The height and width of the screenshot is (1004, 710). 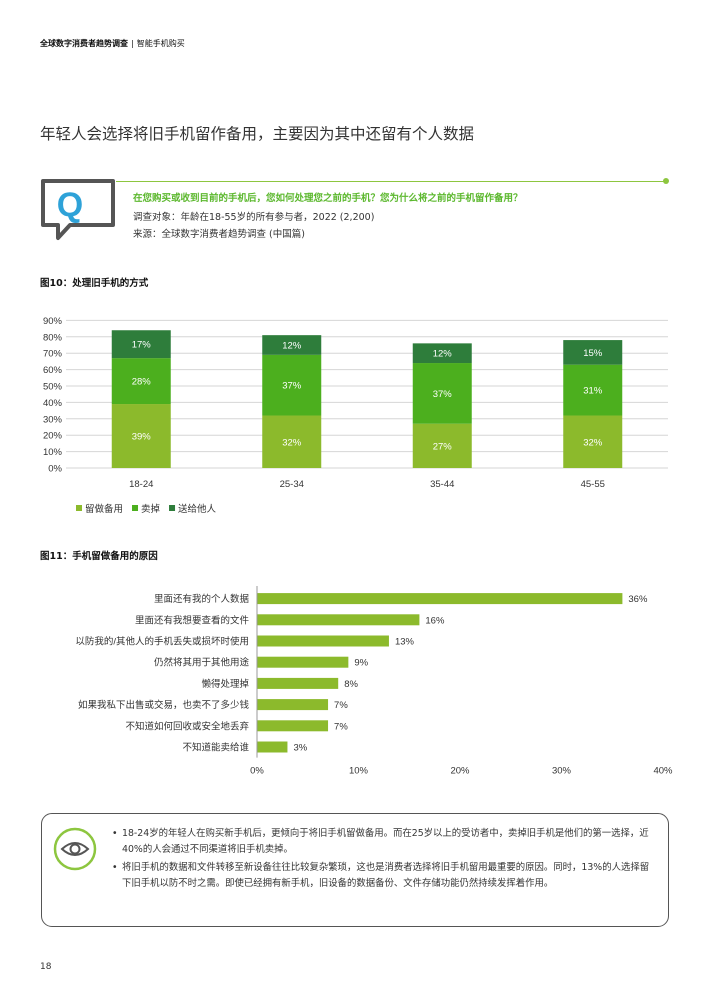 I want to click on x-tick-label: 35-44, so click(x=442, y=484).